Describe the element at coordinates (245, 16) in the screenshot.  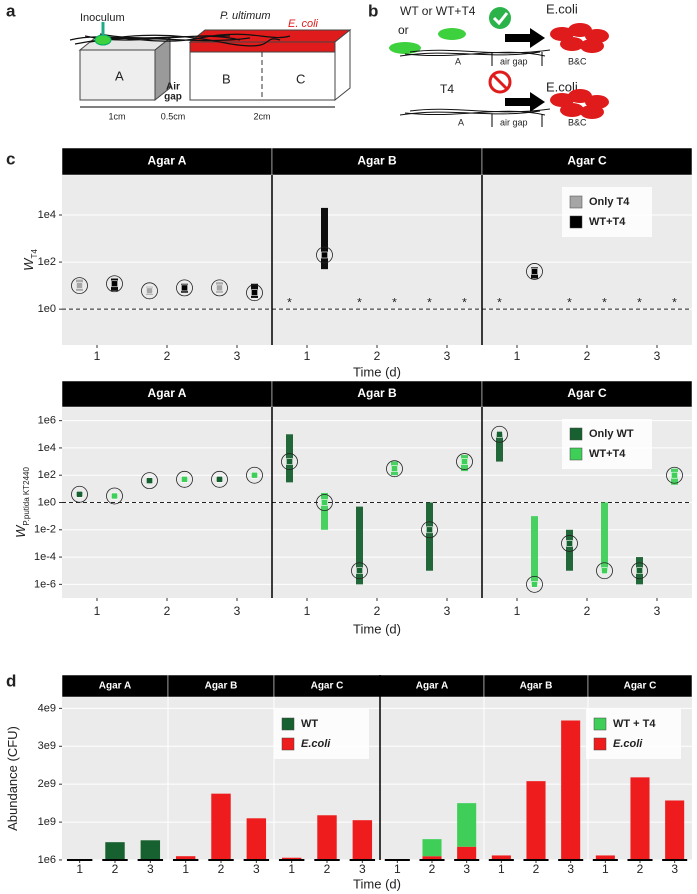
I see `label: P. ultimum` at that location.